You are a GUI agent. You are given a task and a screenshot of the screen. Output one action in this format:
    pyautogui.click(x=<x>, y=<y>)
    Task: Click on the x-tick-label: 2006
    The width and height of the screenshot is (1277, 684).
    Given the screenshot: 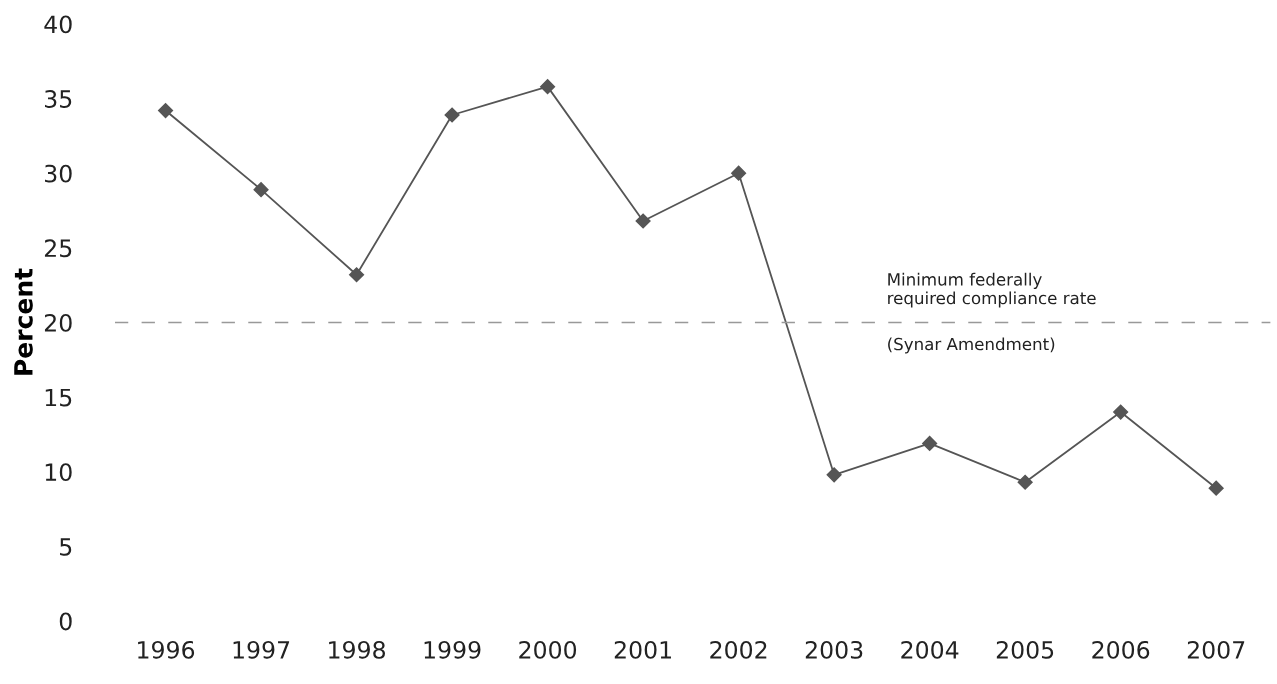 What is the action you would take?
    pyautogui.click(x=1121, y=649)
    